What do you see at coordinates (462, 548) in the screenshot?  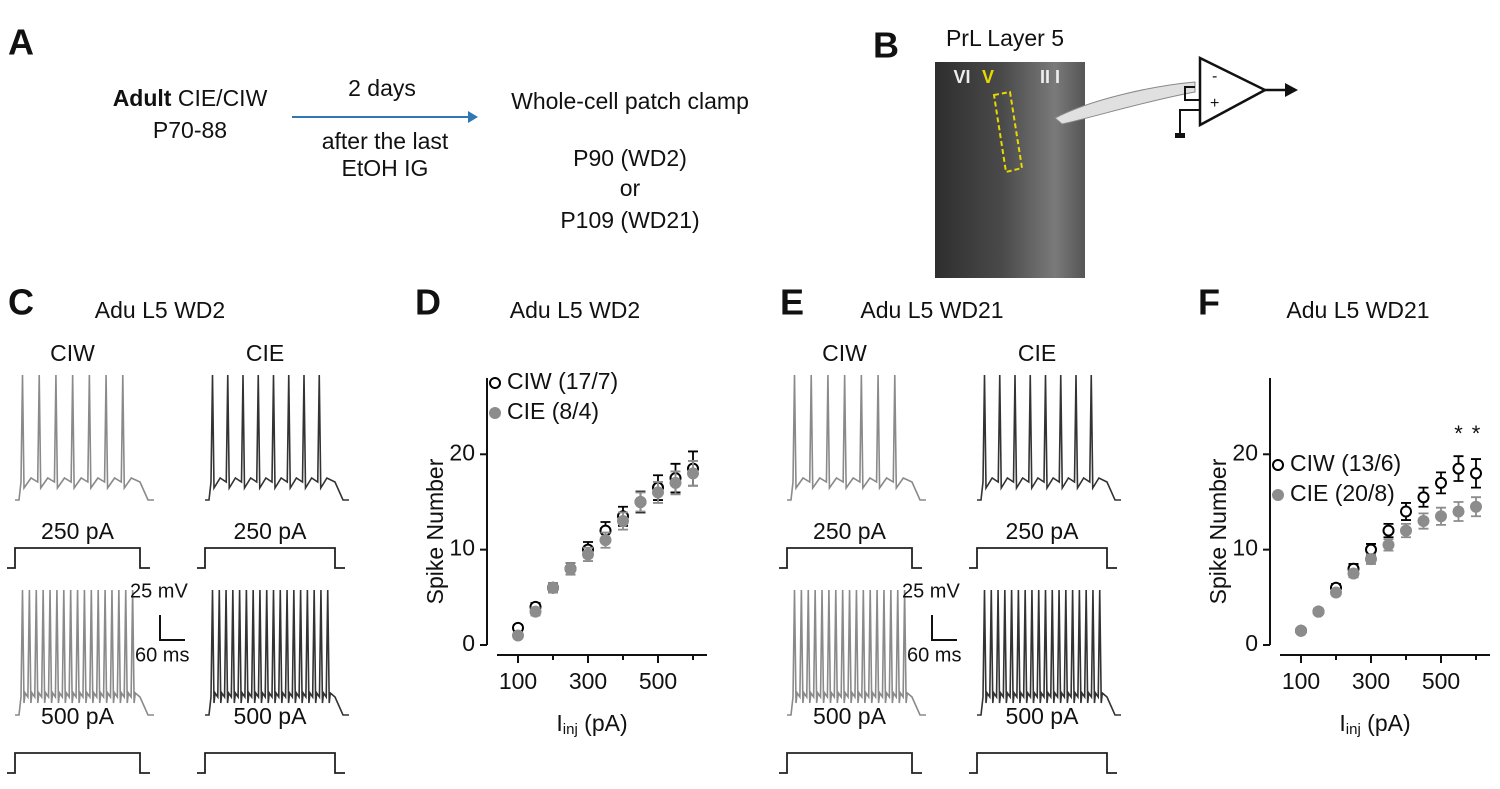 I see `y-tick-label: 10` at bounding box center [462, 548].